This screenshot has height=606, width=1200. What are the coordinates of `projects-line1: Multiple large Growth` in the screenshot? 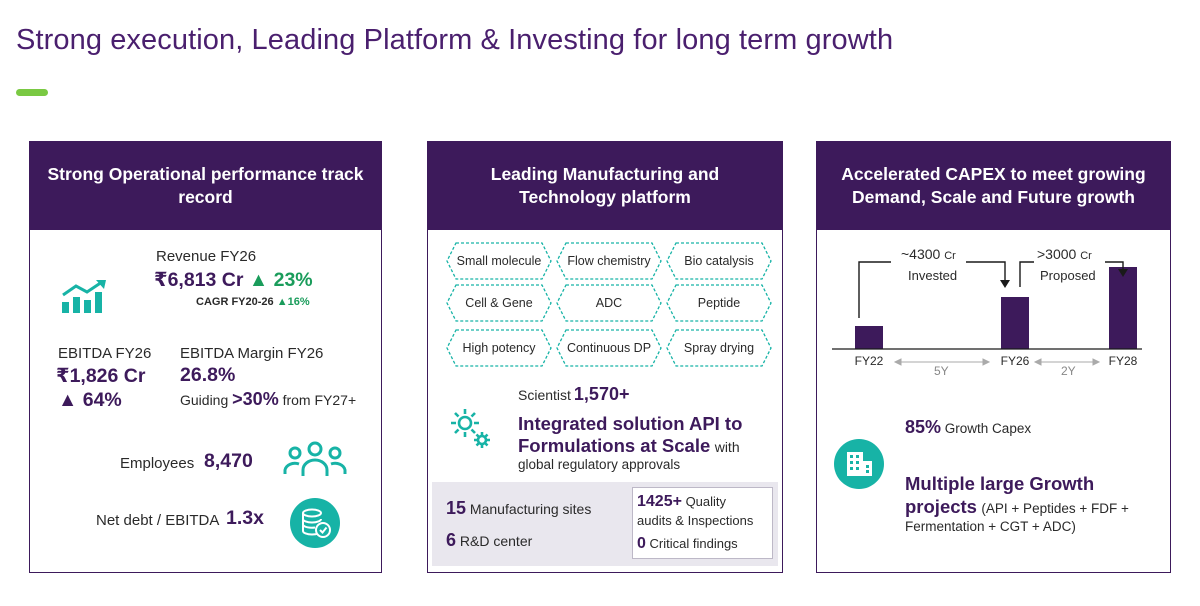 It's located at (1000, 483).